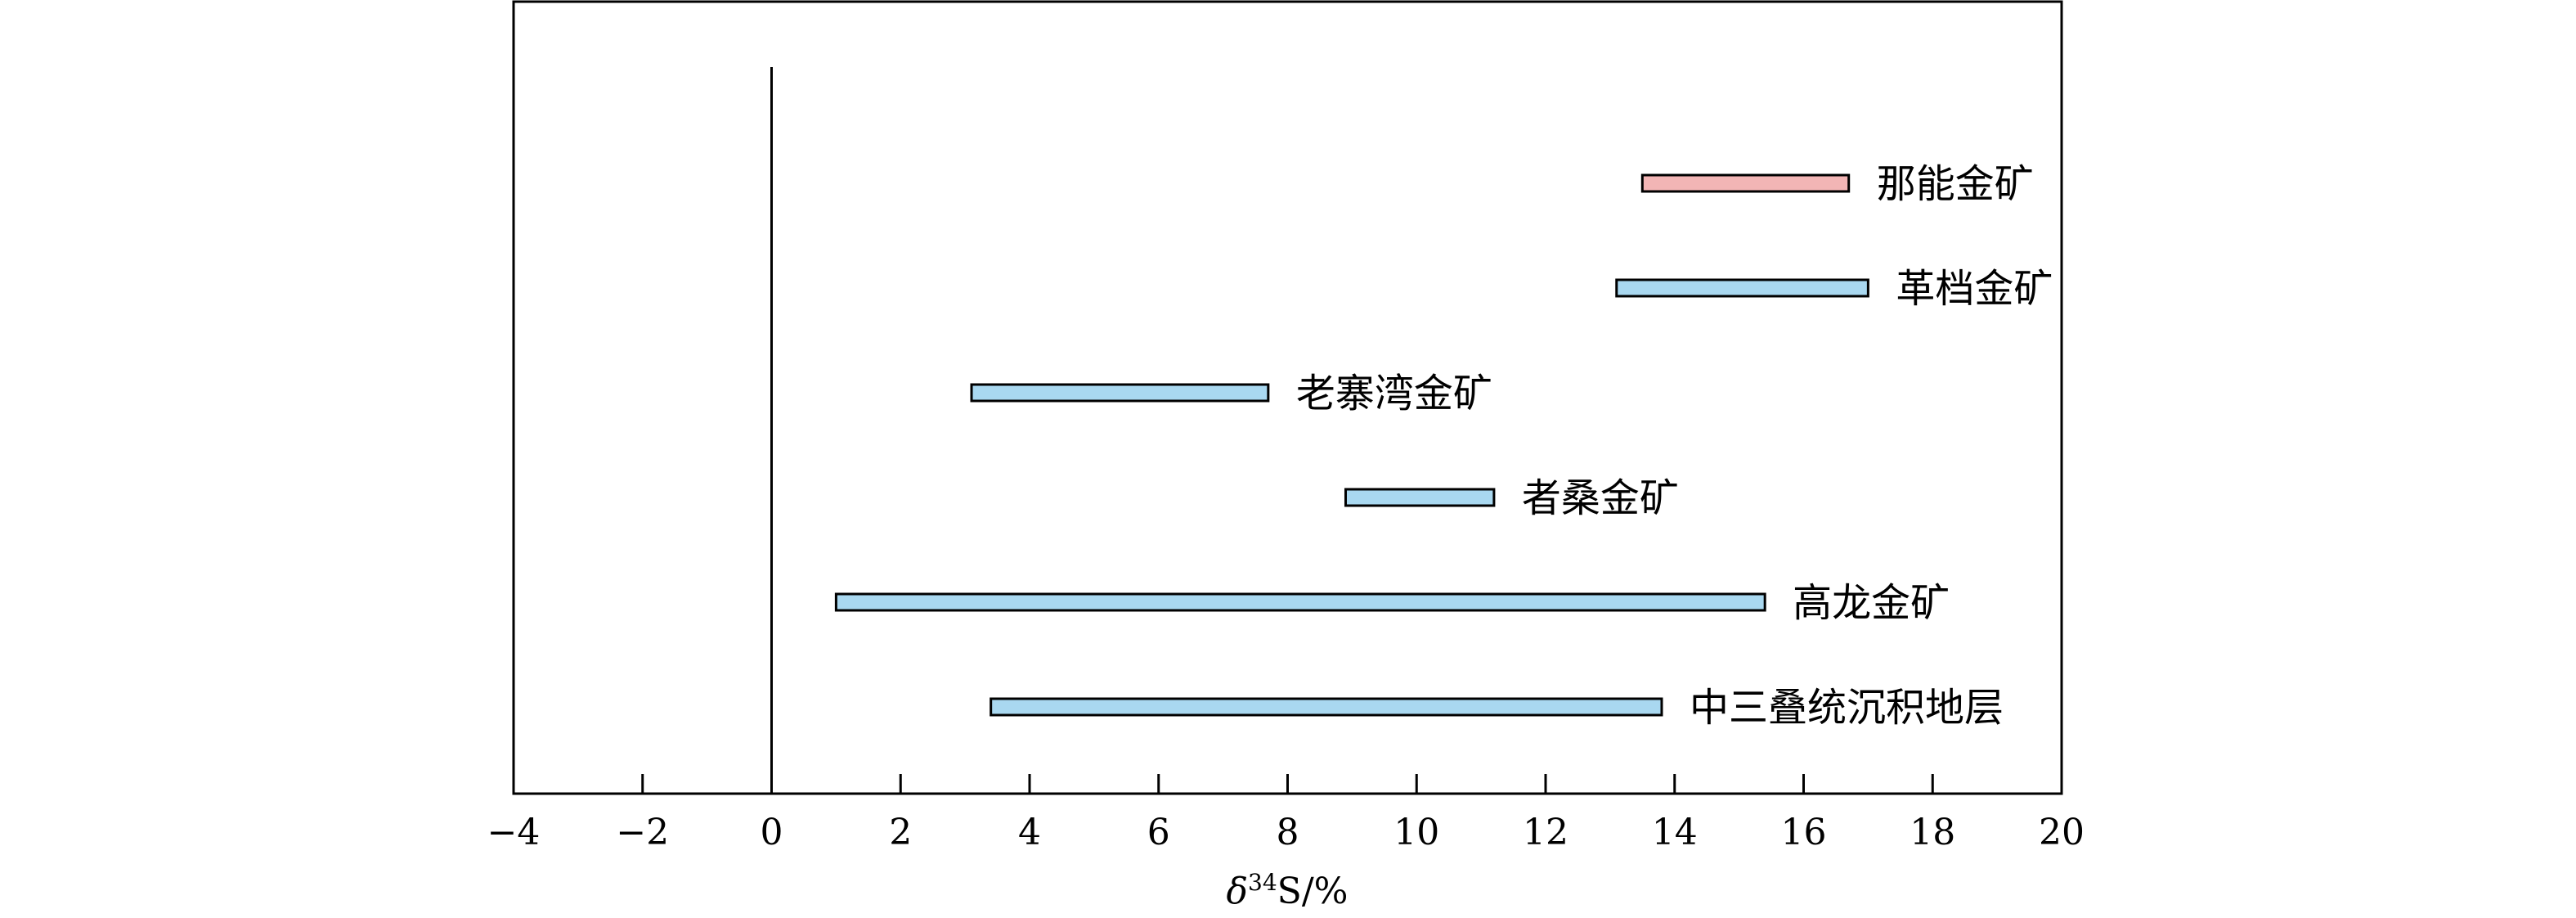  Describe the element at coordinates (1313, 891) in the screenshot. I see `x-axis-label-suffix: S/%` at that location.